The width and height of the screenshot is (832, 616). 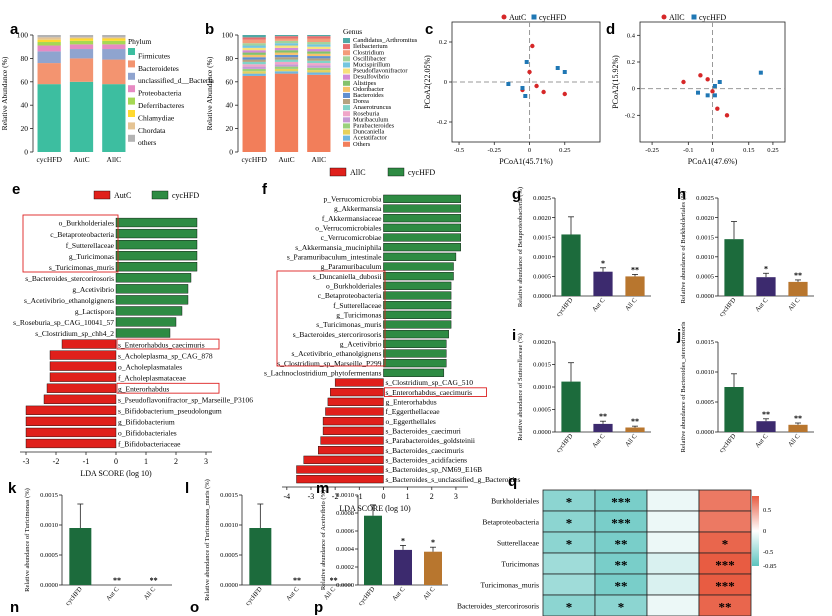 What do you see at coordinates (331, 318) in the screenshot?
I see `highlight-group-box-f` at bounding box center [331, 318].